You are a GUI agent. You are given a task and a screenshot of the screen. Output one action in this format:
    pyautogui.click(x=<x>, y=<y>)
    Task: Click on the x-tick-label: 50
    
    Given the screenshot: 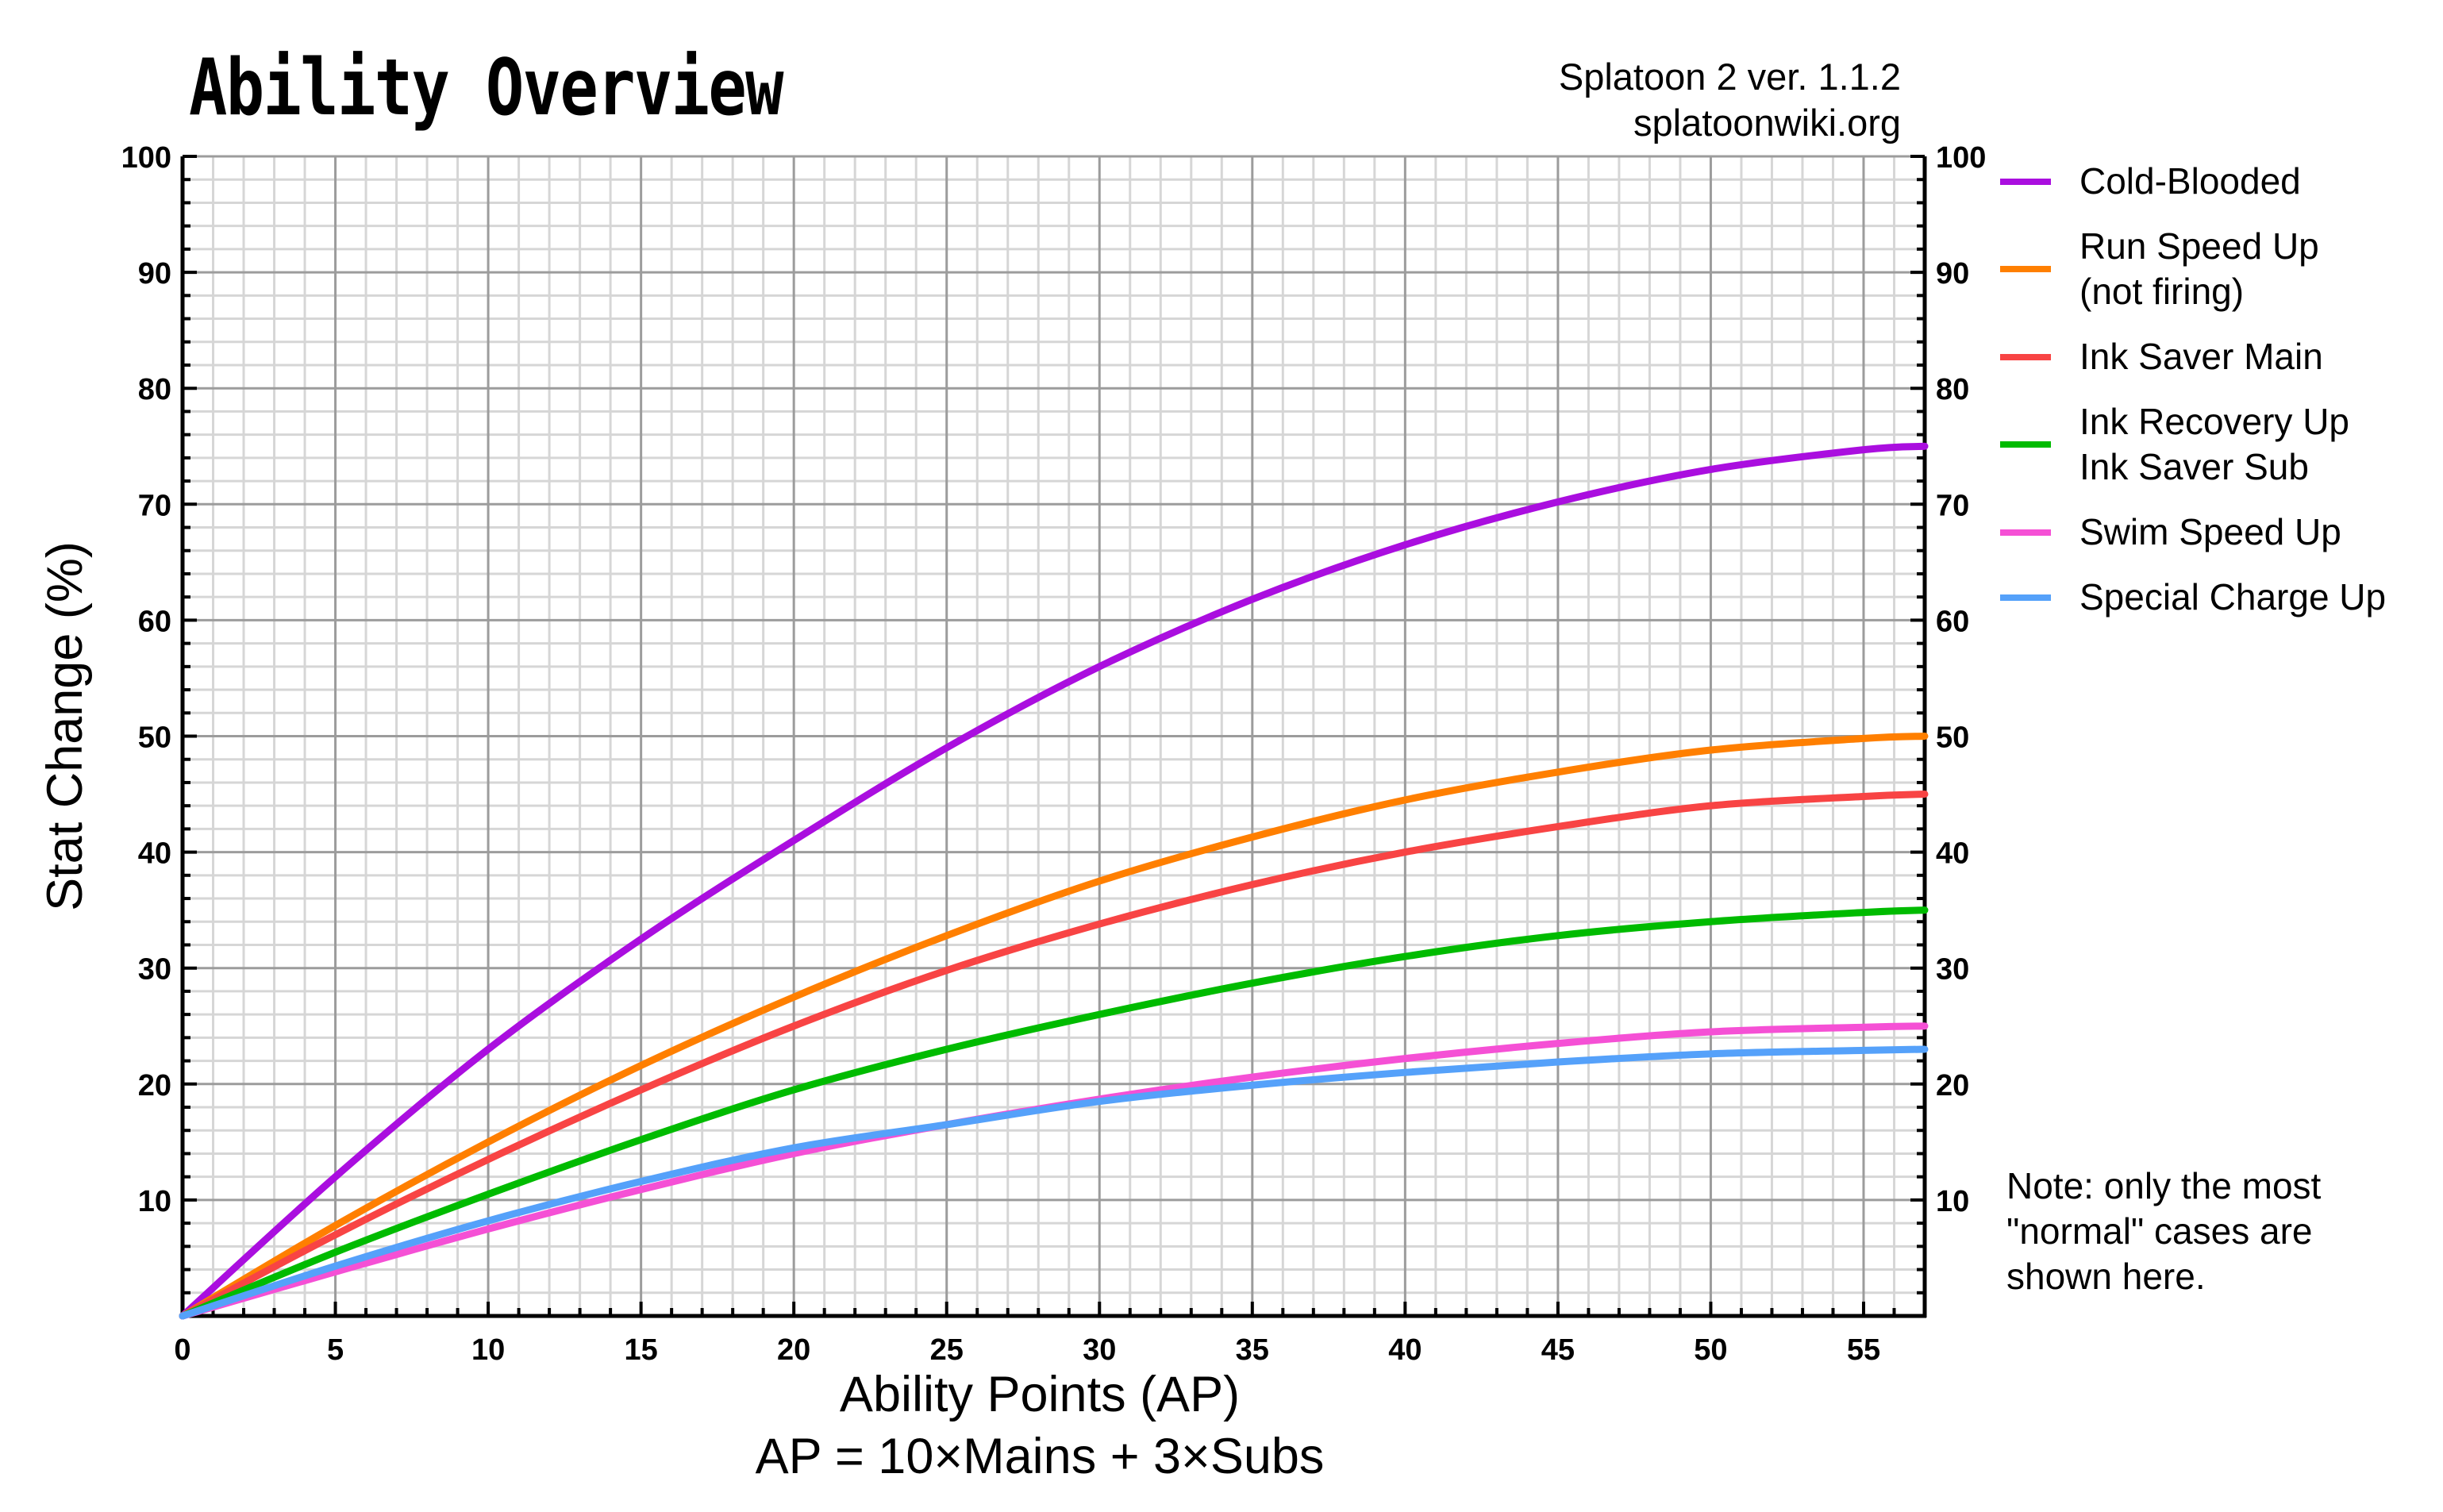 What is the action you would take?
    pyautogui.click(x=1710, y=1350)
    